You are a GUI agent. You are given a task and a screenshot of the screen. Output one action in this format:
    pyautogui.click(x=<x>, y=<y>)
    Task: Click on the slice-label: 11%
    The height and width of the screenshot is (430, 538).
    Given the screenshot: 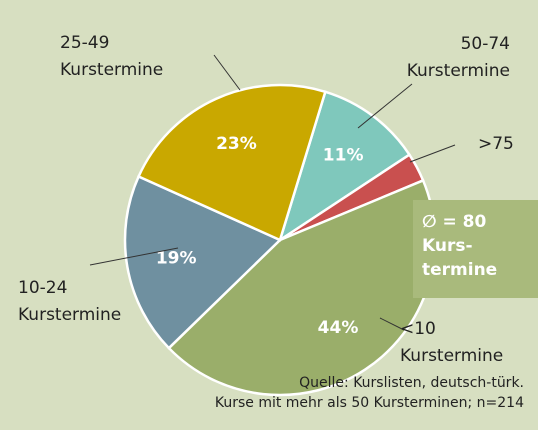 What is the action you would take?
    pyautogui.click(x=343, y=156)
    